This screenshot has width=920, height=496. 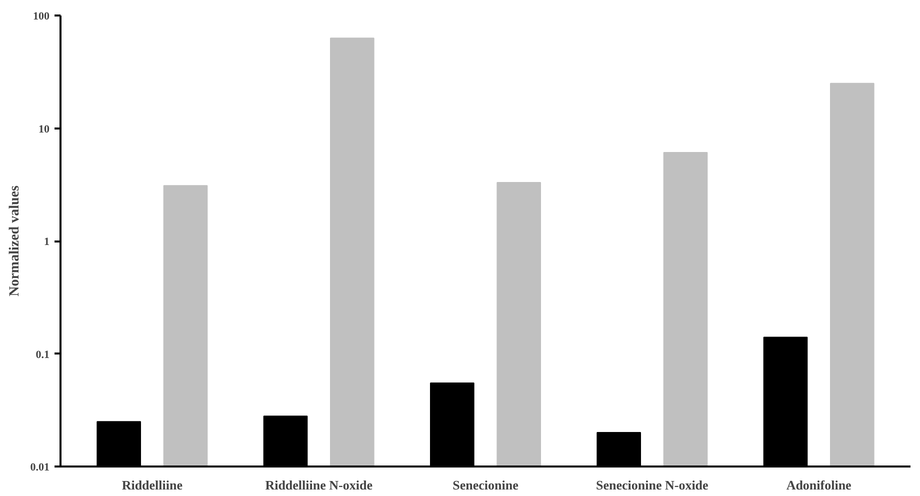 What do you see at coordinates (819, 485) in the screenshot?
I see `x-tick-label: Adonifoline` at bounding box center [819, 485].